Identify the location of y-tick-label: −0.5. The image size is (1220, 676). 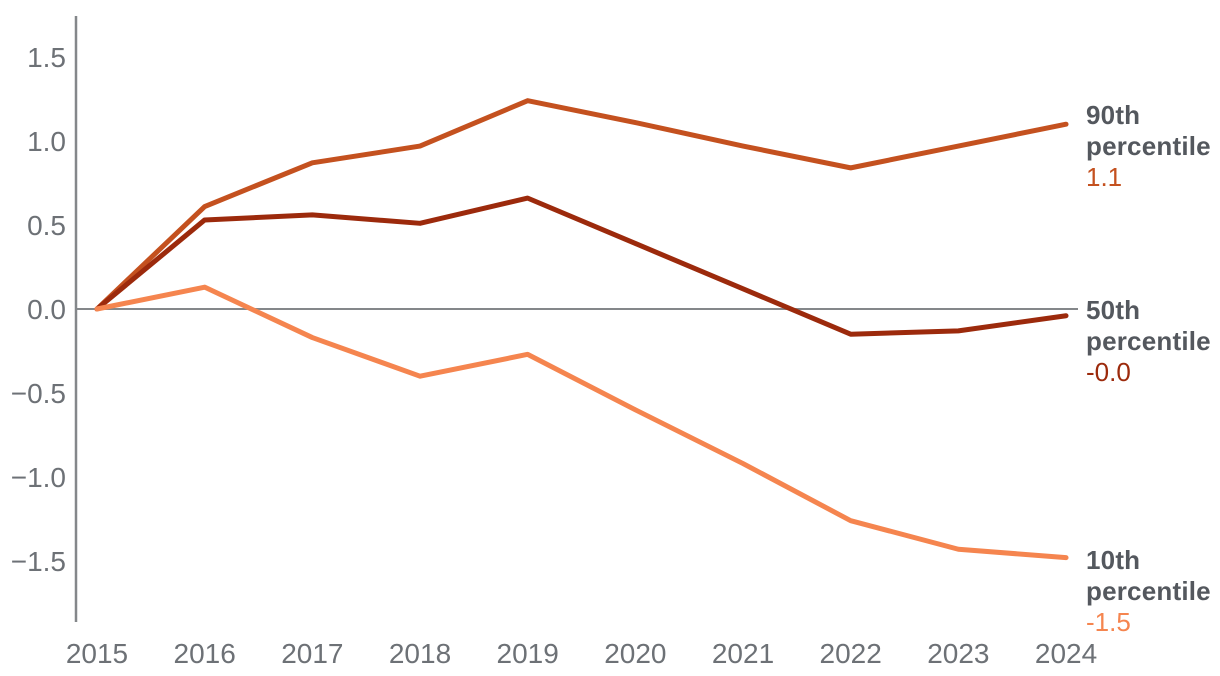
(38, 393).